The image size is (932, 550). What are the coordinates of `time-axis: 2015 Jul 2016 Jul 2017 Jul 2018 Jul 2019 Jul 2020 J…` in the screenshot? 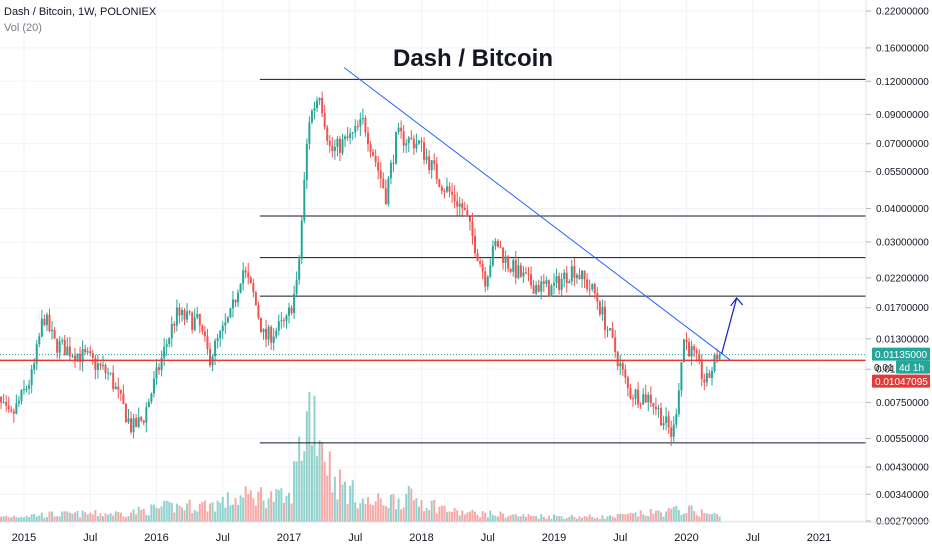 It's located at (421, 538).